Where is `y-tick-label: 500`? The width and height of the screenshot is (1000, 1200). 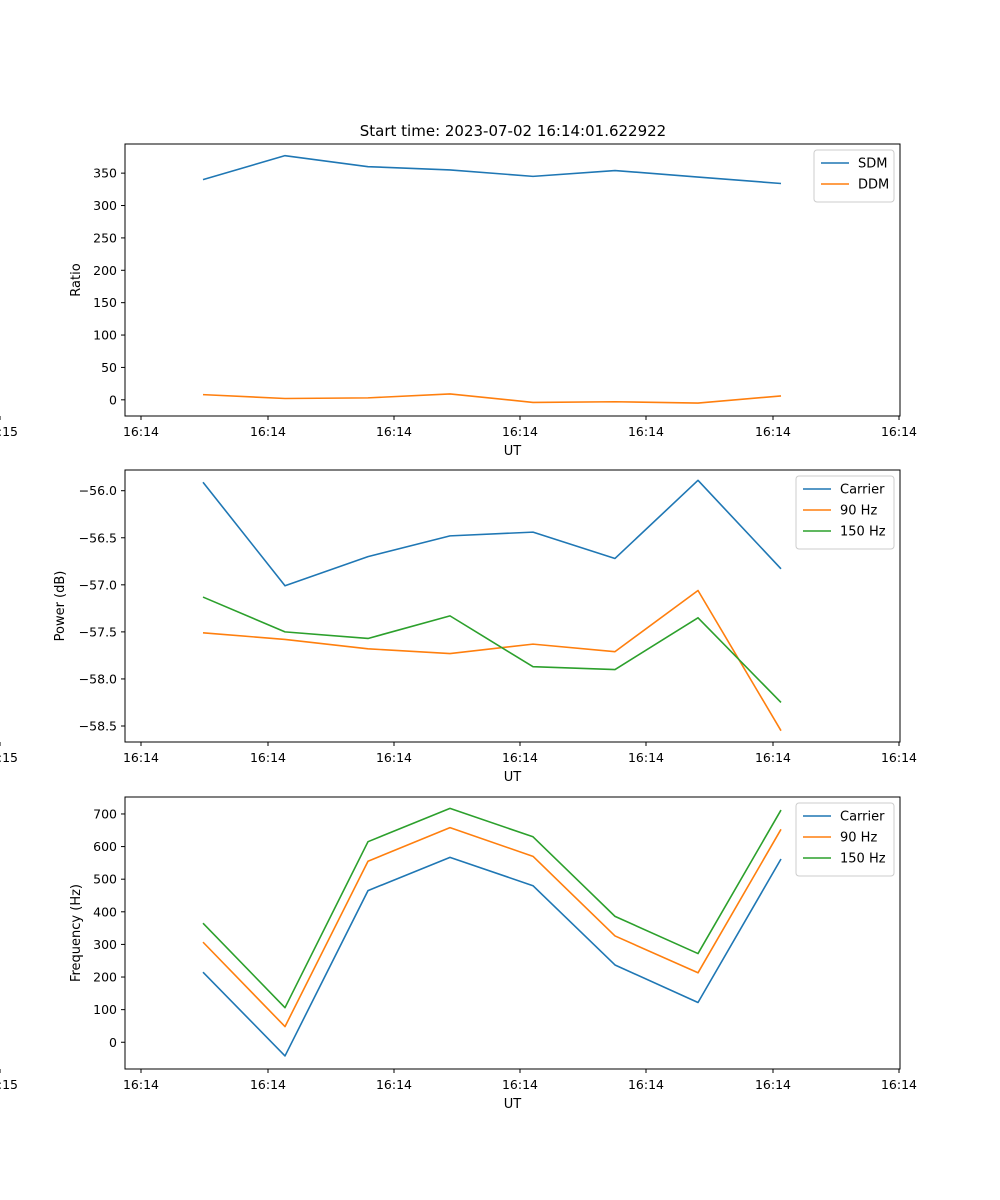 y-tick-label: 500 is located at coordinates (105, 879).